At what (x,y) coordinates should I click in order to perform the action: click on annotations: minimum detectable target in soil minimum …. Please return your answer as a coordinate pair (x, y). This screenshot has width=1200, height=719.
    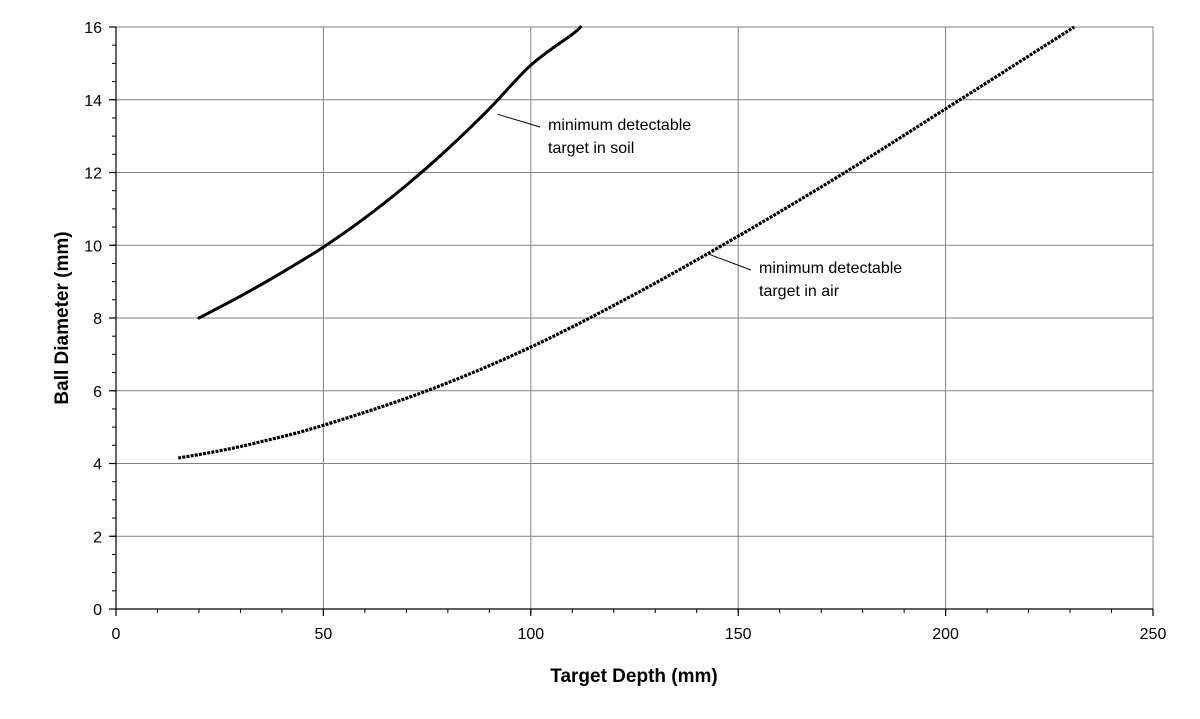
    Looking at the image, I should click on (699, 206).